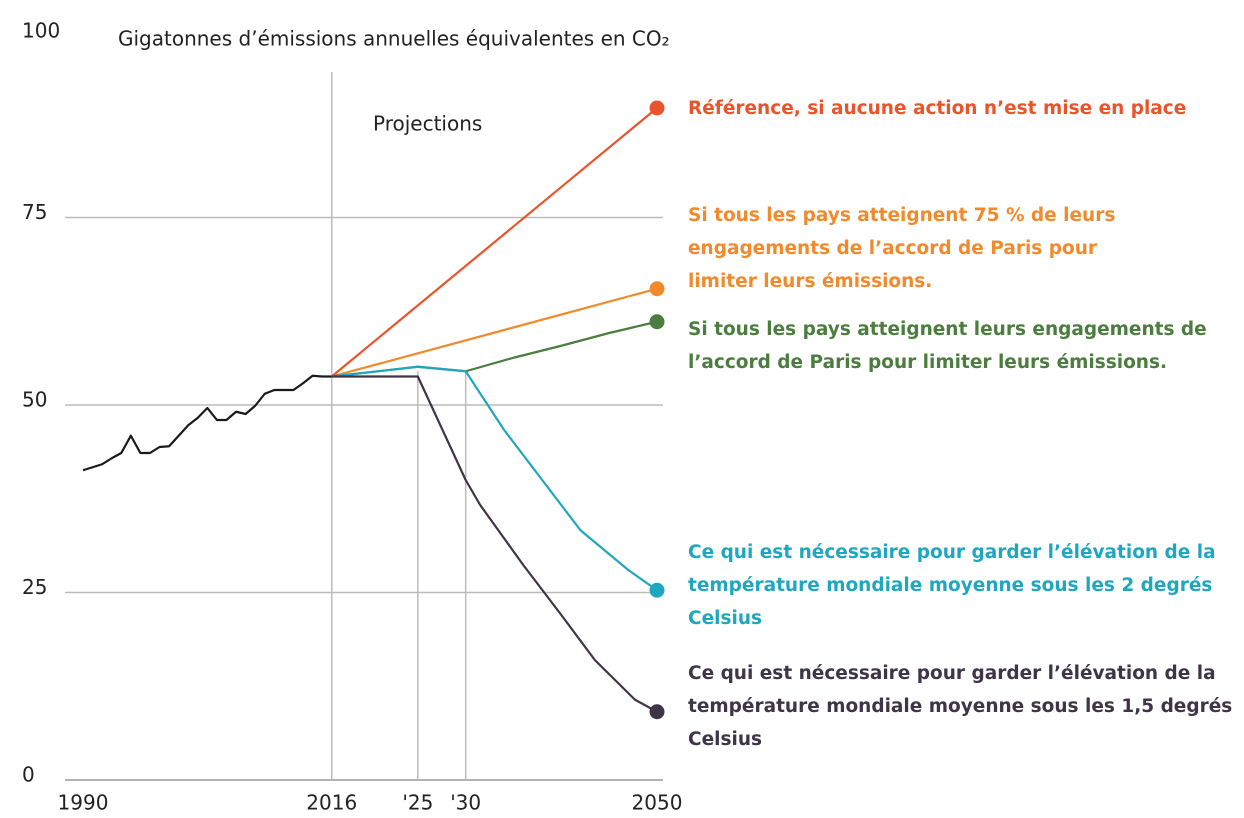 This screenshot has width=1244, height=818. Describe the element at coordinates (83, 803) in the screenshot. I see `x-tick-label: 1990` at that location.